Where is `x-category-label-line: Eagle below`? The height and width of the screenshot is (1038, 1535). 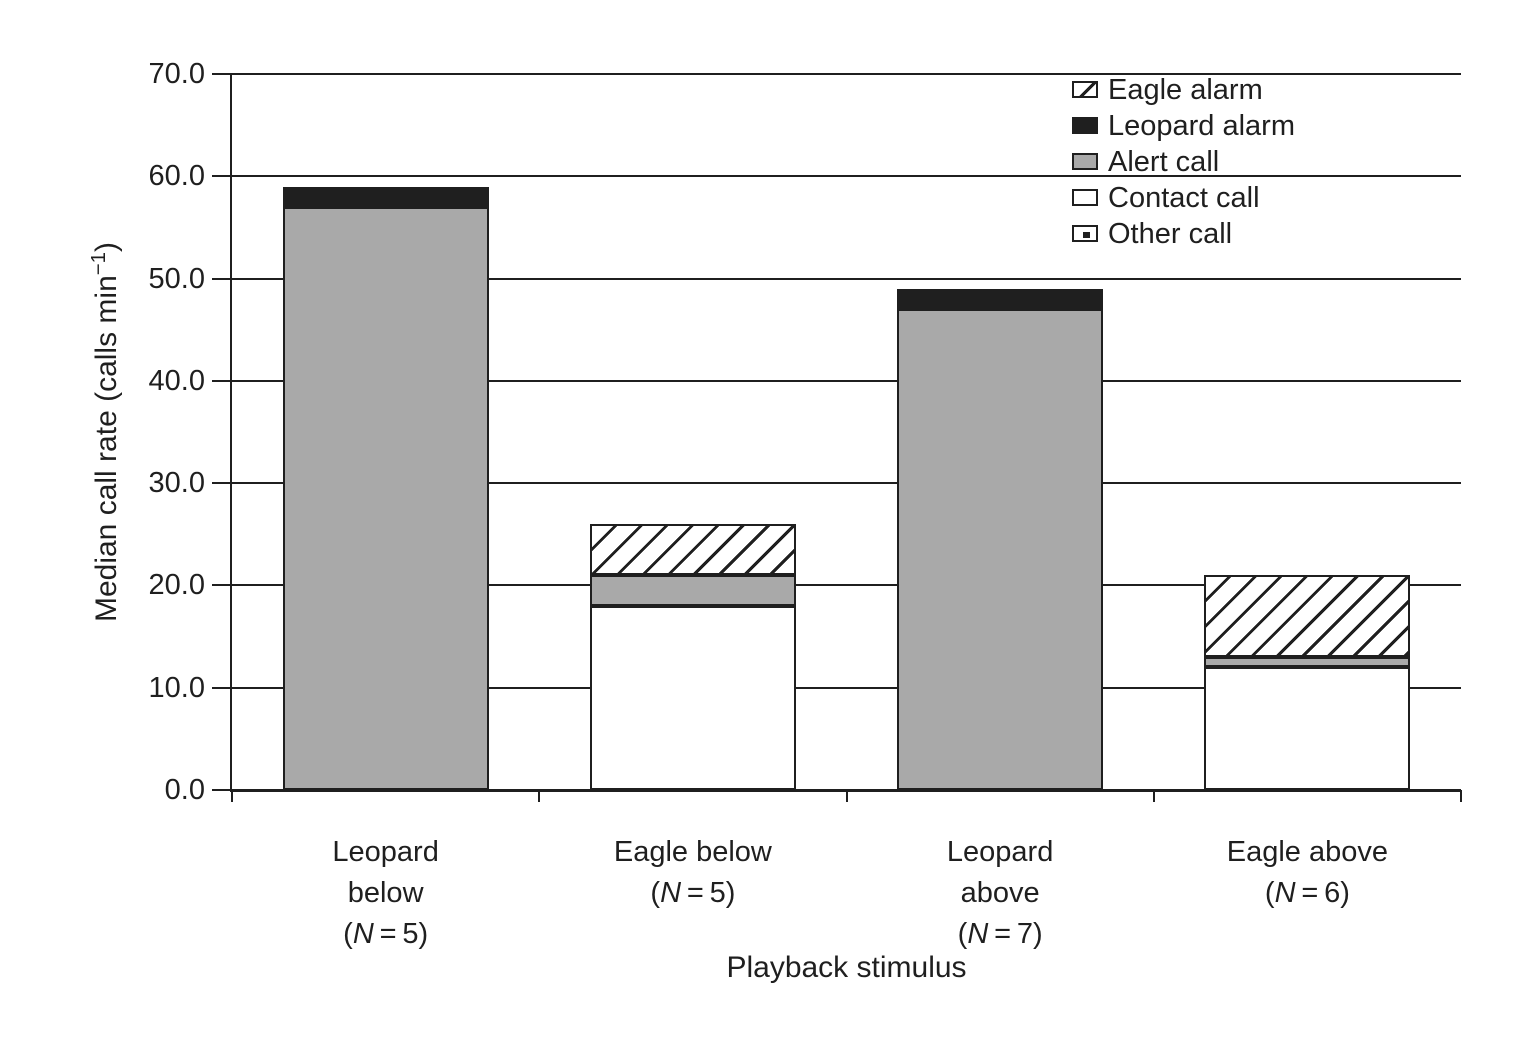 x-category-label-line: Eagle below is located at coordinates (692, 852).